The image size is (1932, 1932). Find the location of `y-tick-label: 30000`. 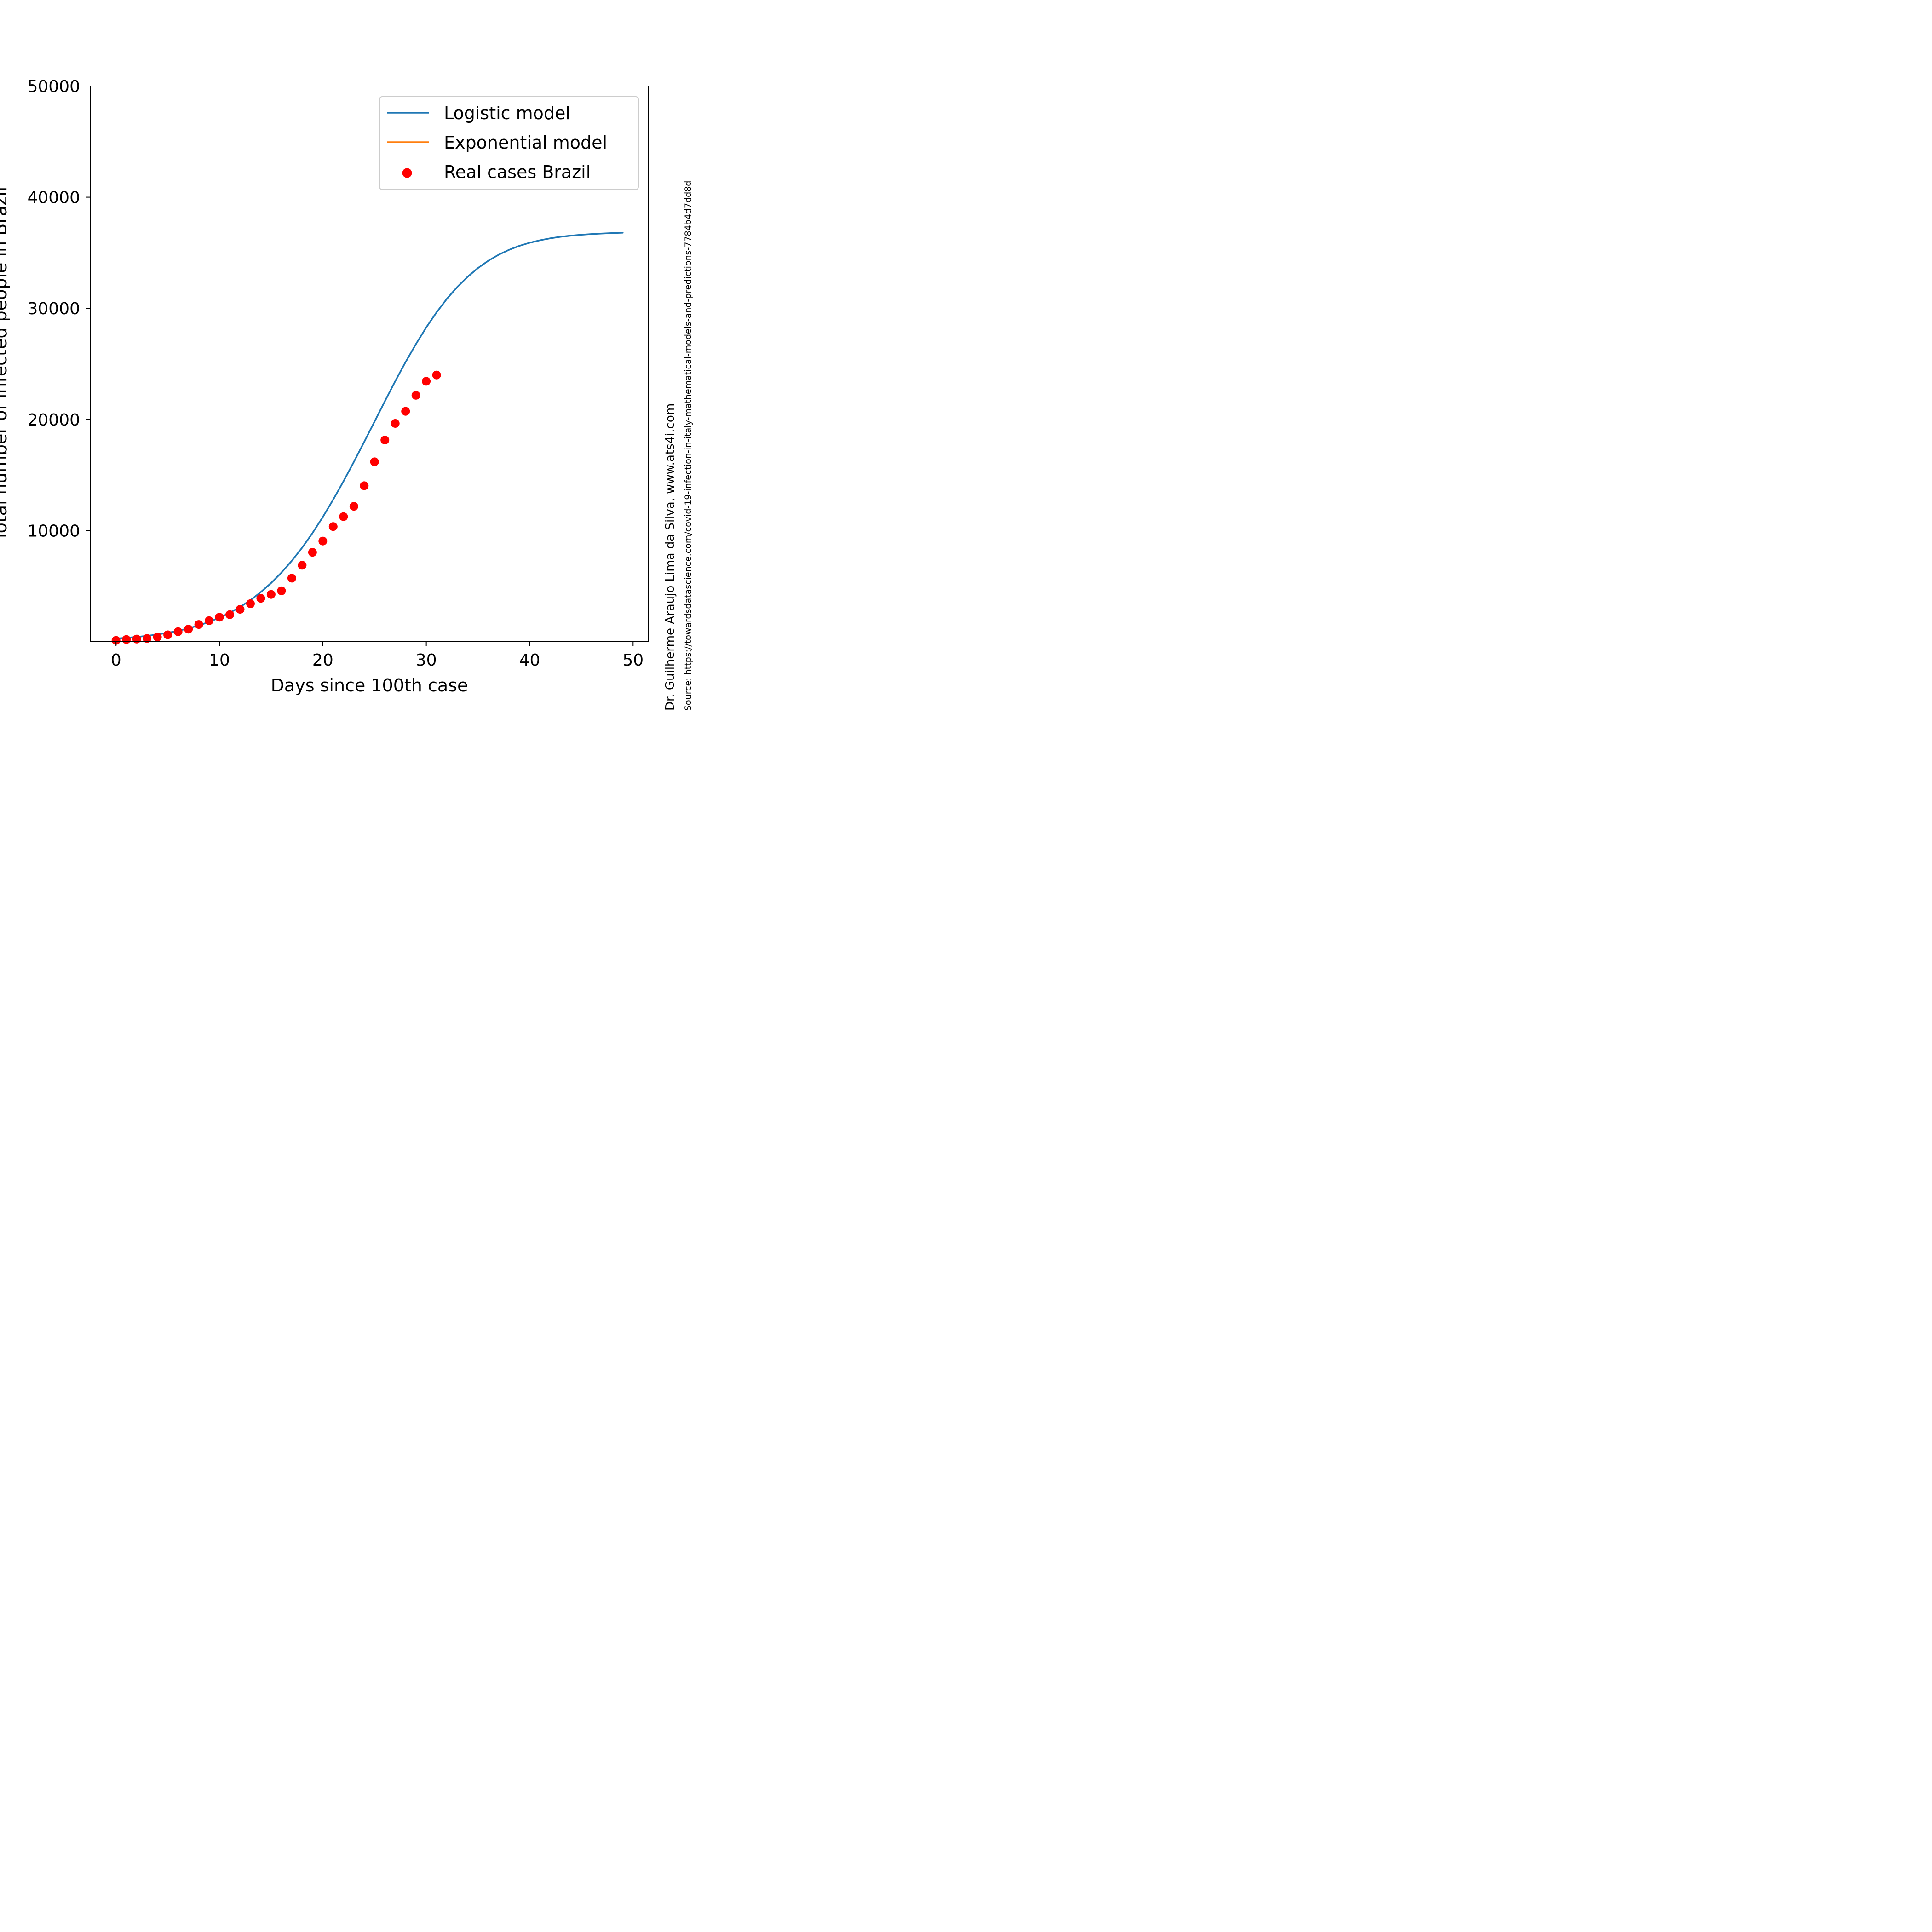

y-tick-label: 30000 is located at coordinates (53, 308).